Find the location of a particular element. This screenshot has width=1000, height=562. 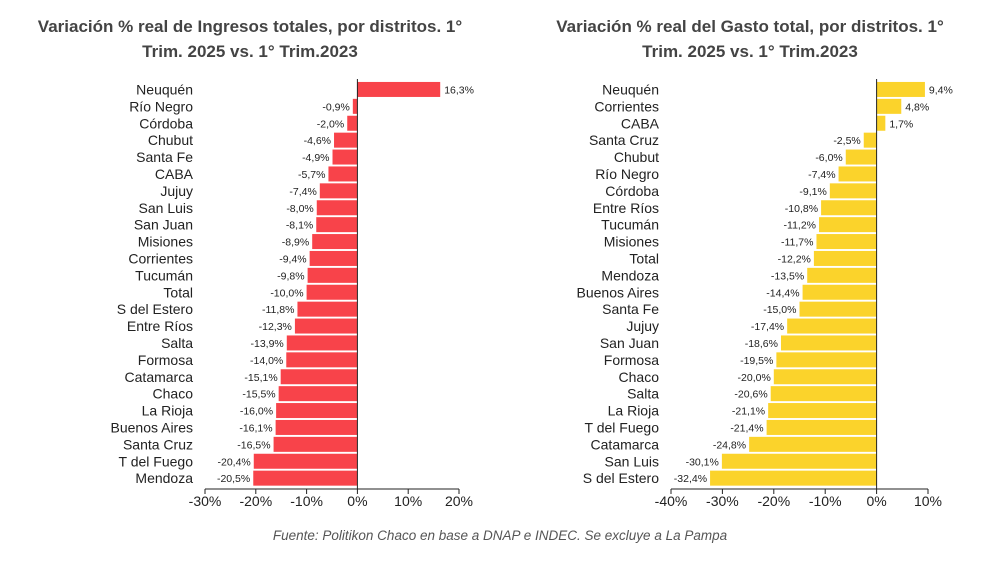

gasto-category-label: Chaco is located at coordinates (639, 377).